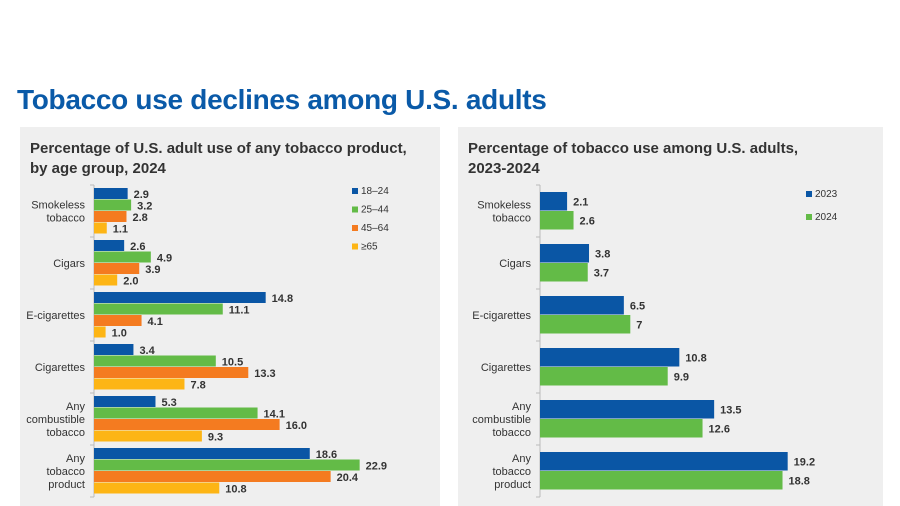 The height and width of the screenshot is (506, 900). What do you see at coordinates (274, 414) in the screenshot?
I see `data-label: 14.1` at bounding box center [274, 414].